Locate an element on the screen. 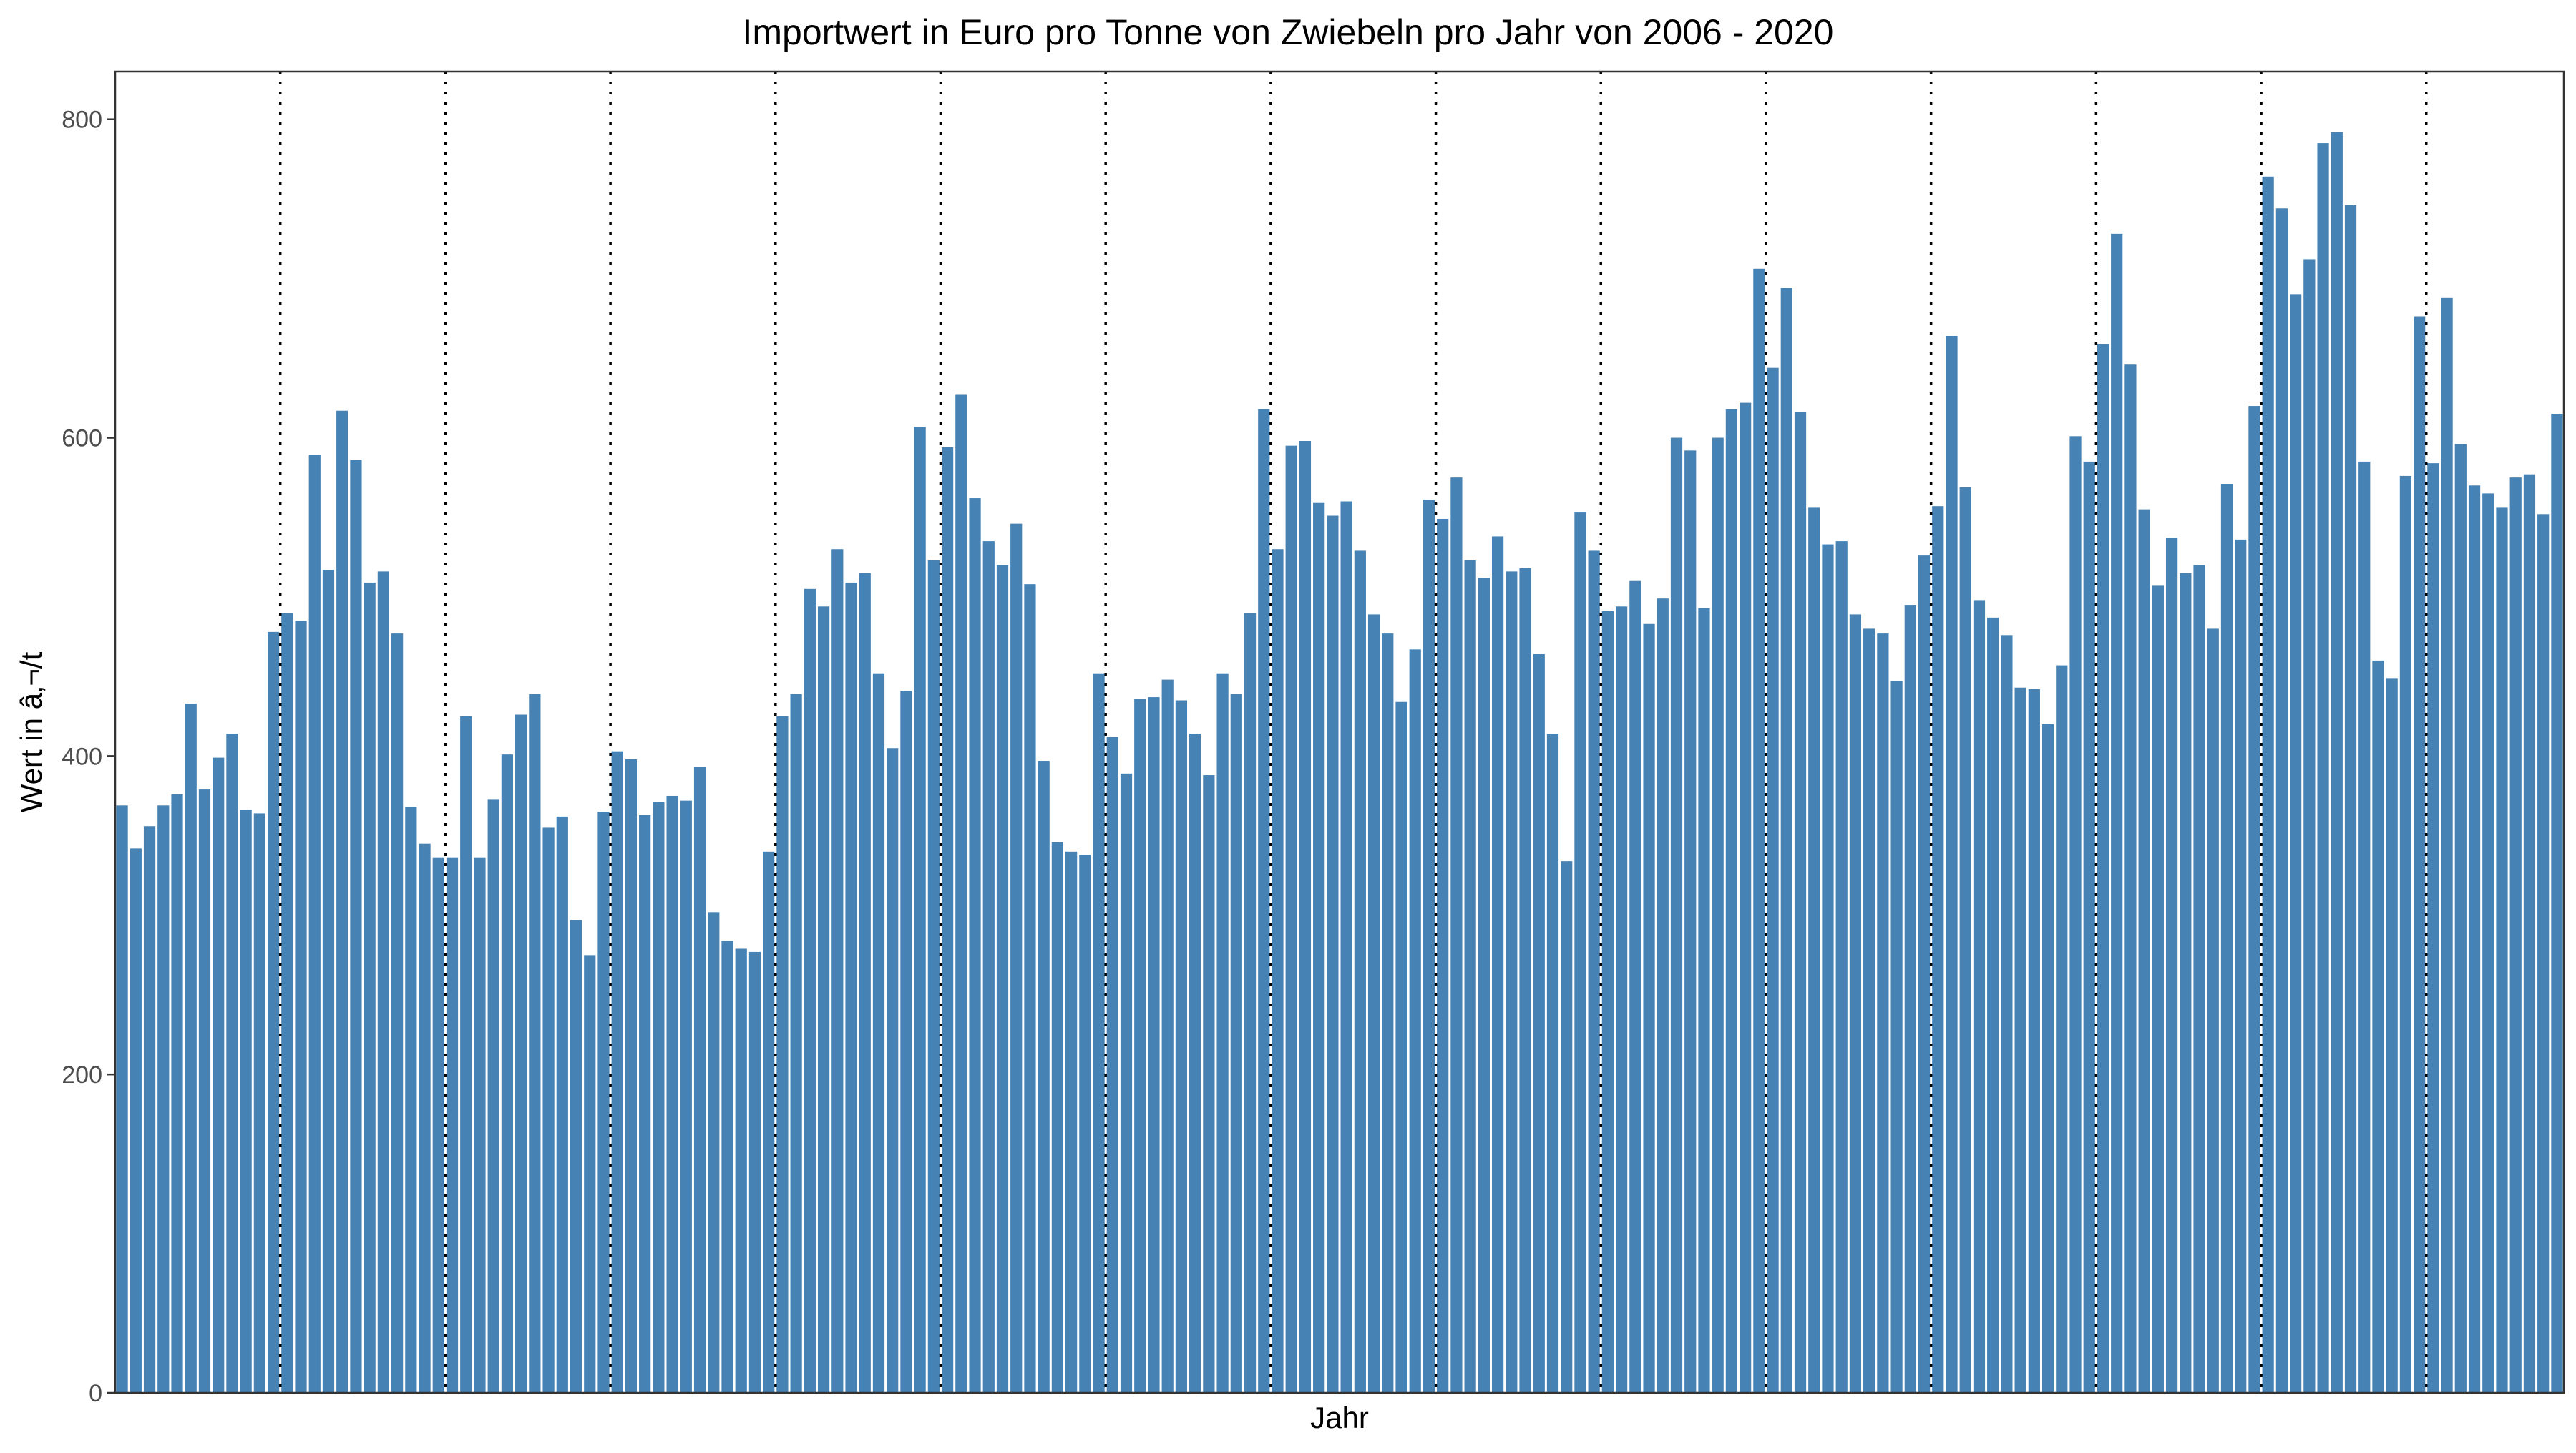 Image resolution: width=2576 pixels, height=1453 pixels. y-tick-label: 400 is located at coordinates (82, 756).